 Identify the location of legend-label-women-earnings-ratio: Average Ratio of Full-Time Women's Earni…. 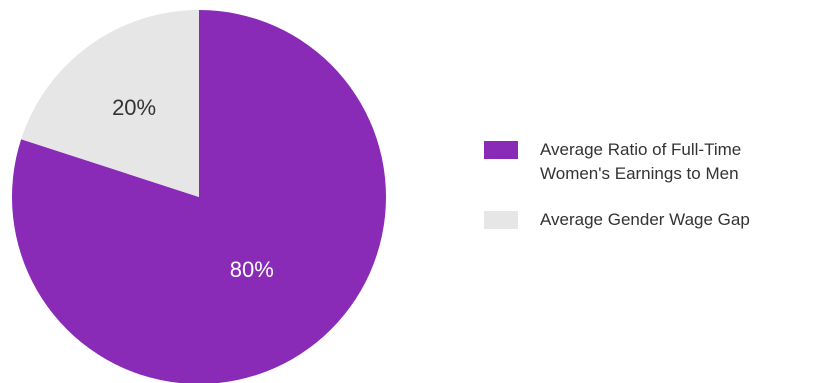
(641, 161).